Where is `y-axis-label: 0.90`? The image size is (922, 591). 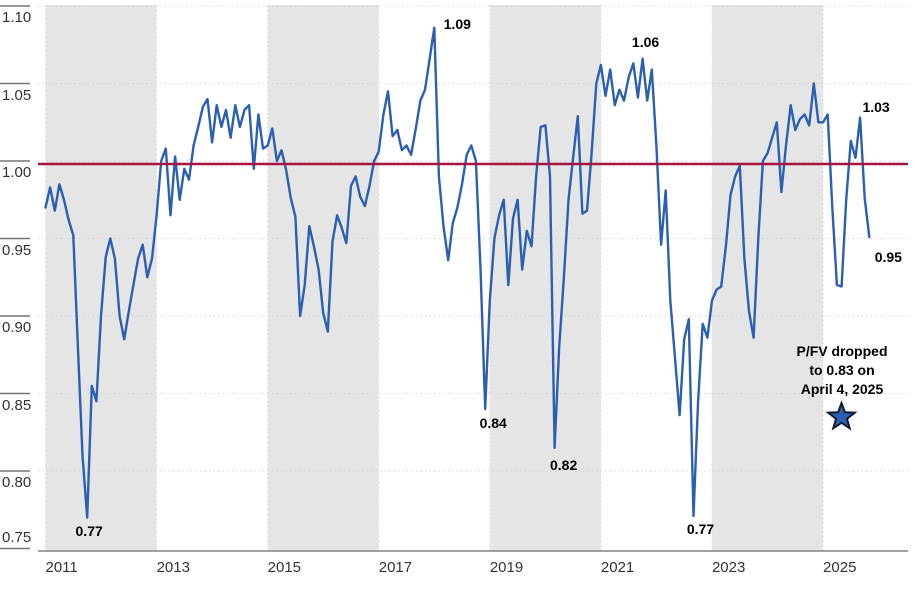 y-axis-label: 0.90 is located at coordinates (17, 327).